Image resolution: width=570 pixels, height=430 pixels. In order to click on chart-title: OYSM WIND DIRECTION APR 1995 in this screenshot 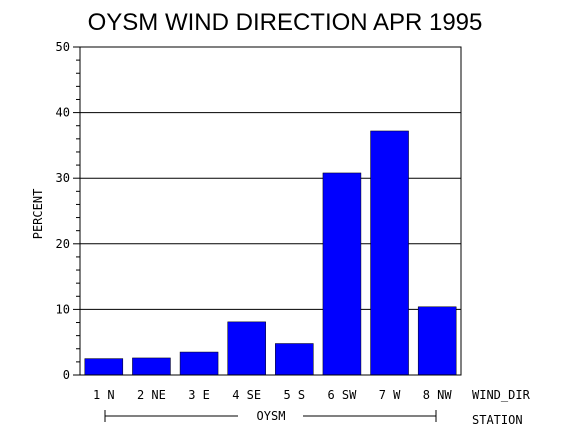, I will do `click(285, 22)`.